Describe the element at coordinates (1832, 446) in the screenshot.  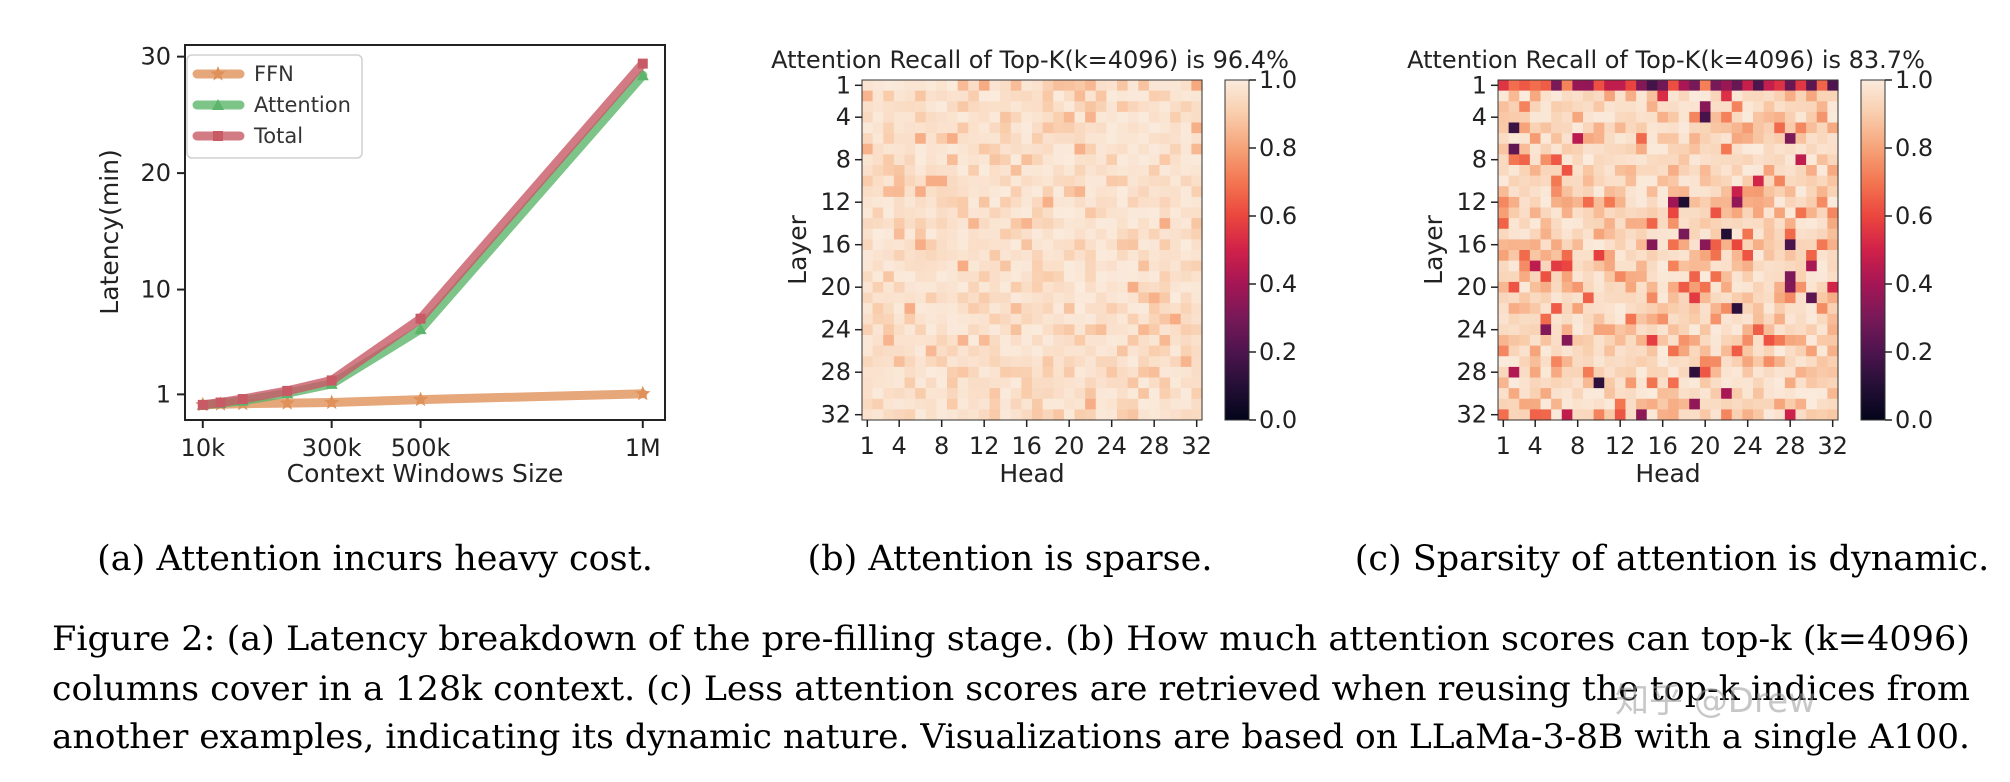
I see `heatmap-c-x-tick-label-8: 32` at that location.